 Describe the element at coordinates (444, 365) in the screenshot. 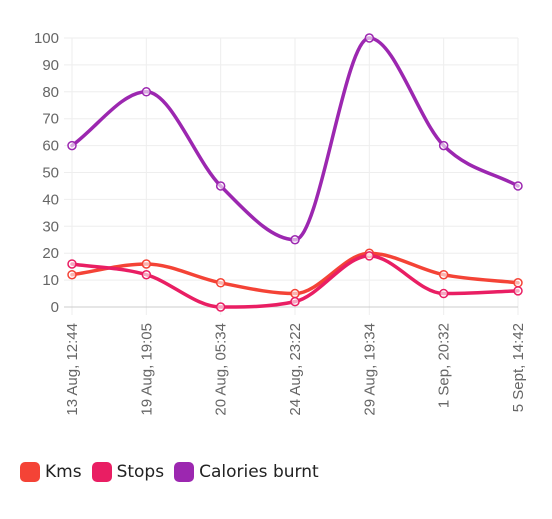

I see `x-tick-label: 1 Sep, 20:32` at that location.